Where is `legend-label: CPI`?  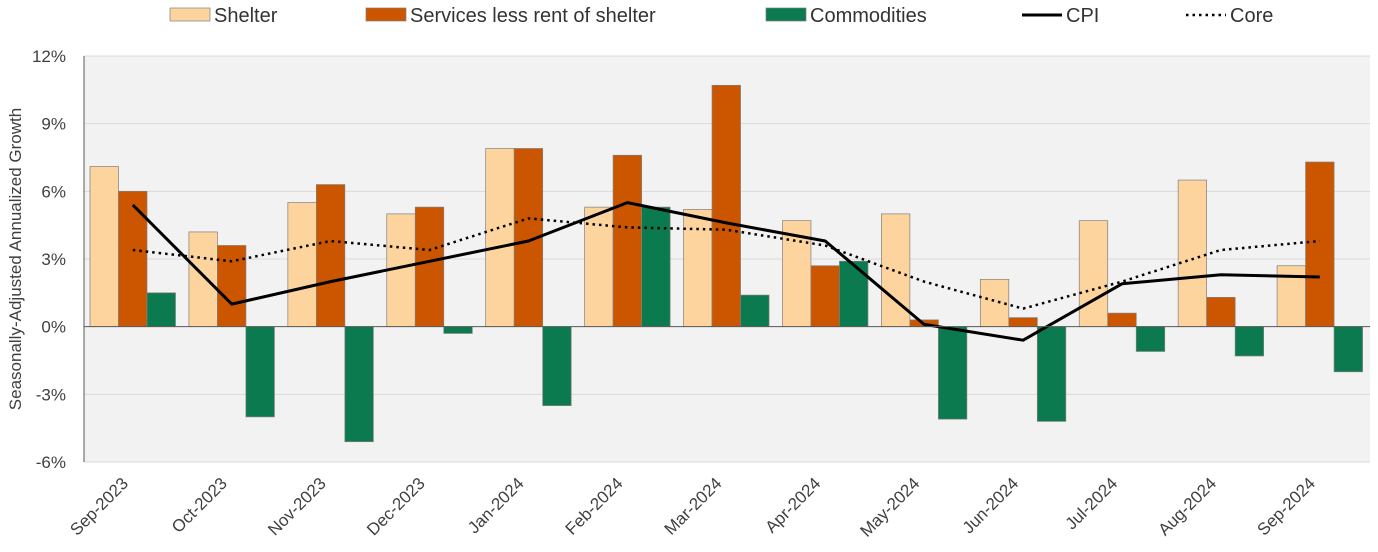
legend-label: CPI is located at coordinates (1082, 16).